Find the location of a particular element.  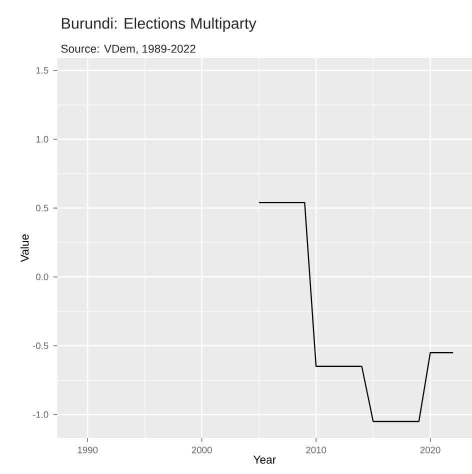

y-tick-label: -0.5 is located at coordinates (40, 346).